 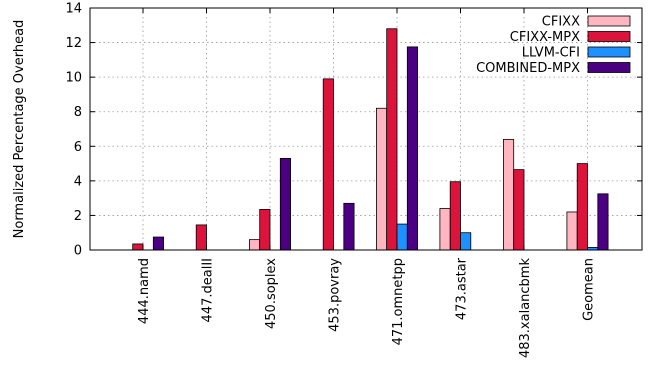 What do you see at coordinates (73, 43) in the screenshot?
I see `y-tick-label: 12` at bounding box center [73, 43].